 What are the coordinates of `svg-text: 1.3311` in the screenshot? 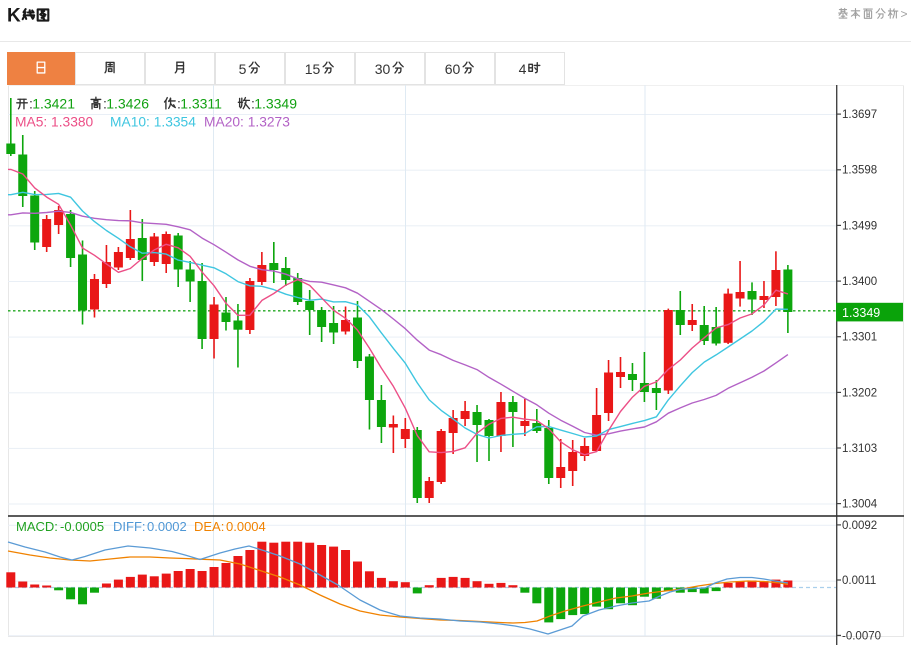 It's located at (201, 104).